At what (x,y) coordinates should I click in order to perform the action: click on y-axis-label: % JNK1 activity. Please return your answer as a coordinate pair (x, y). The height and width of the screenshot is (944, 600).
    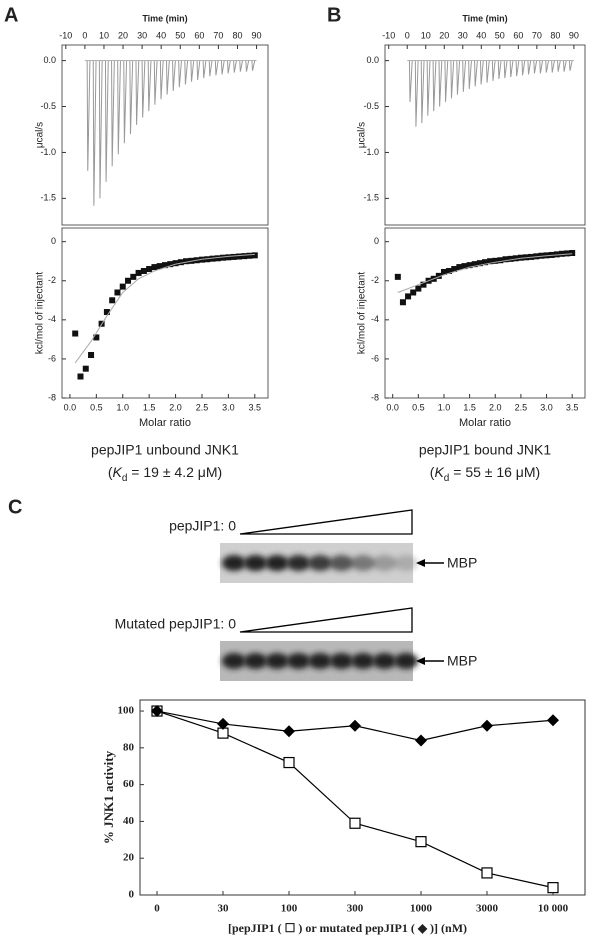
    Looking at the image, I should click on (108, 797).